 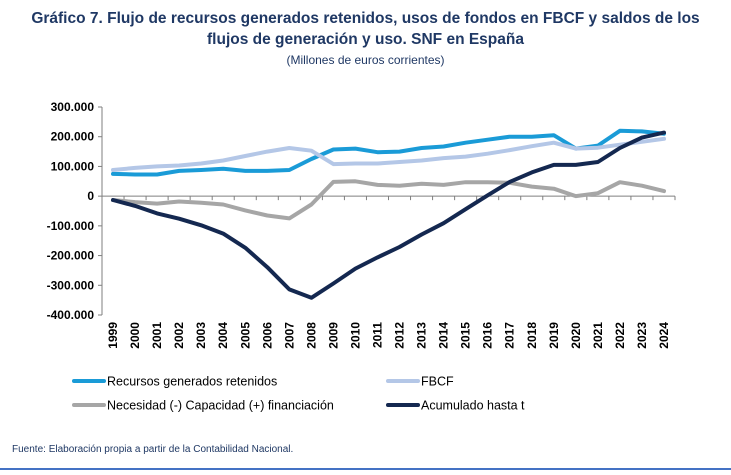 What do you see at coordinates (157, 335) in the screenshot?
I see `x-tick-label: 2001` at bounding box center [157, 335].